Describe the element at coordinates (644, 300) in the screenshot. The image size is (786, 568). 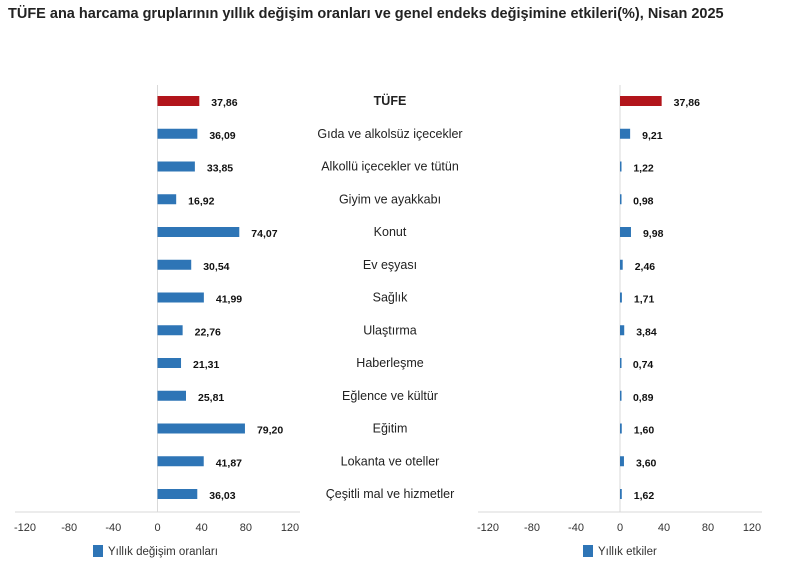
I see `data-label: 1,71` at that location.